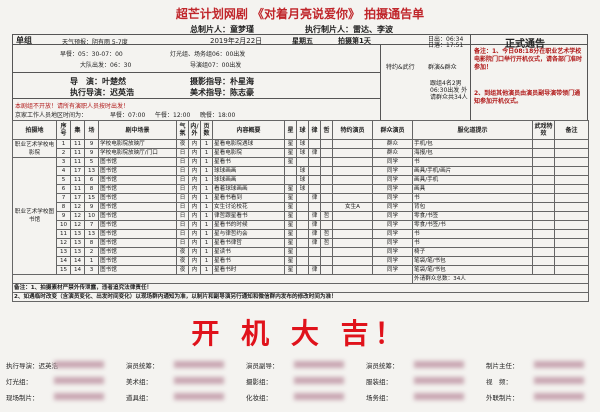 The height and width of the screenshot is (412, 600). I want to click on team-depart: 大队出发：06：30, so click(106, 65).